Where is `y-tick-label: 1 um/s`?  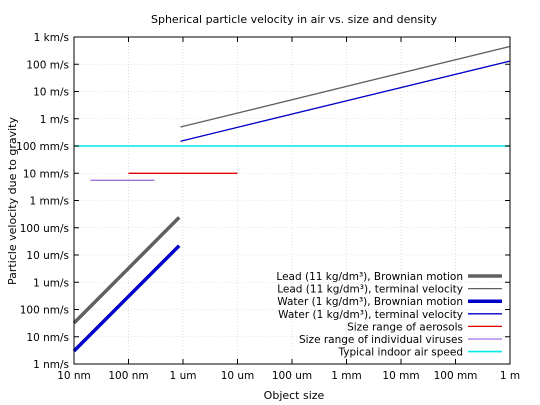 y-tick-label: 1 um/s is located at coordinates (51, 283).